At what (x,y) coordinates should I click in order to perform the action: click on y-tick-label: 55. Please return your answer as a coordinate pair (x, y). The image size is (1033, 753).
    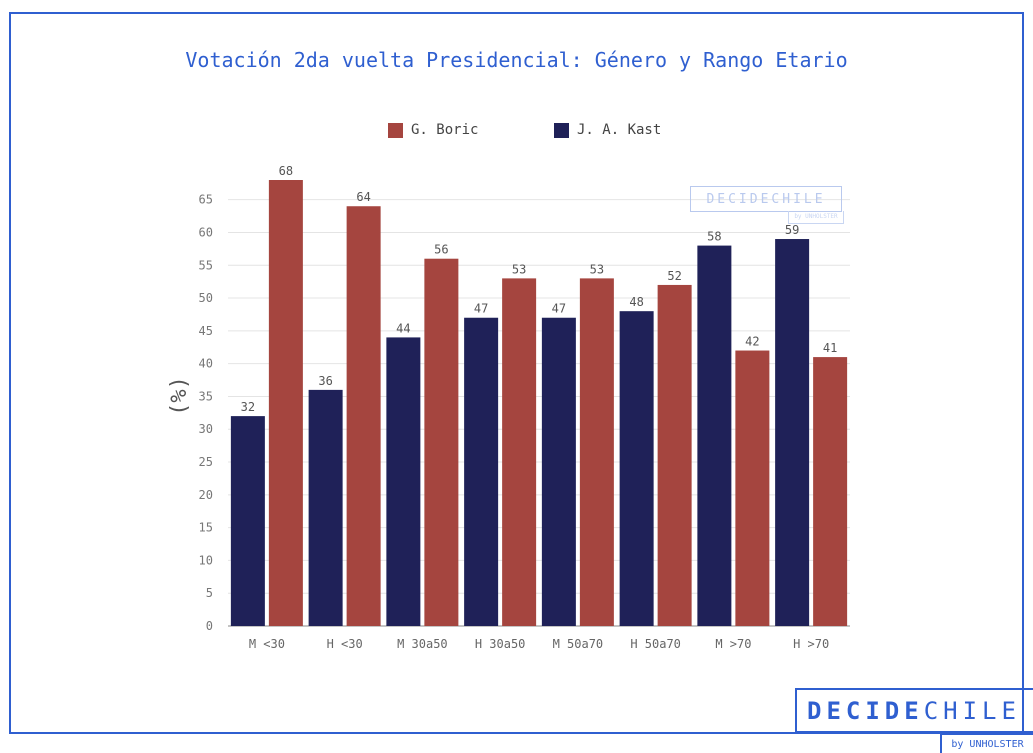
    Looking at the image, I should click on (206, 265).